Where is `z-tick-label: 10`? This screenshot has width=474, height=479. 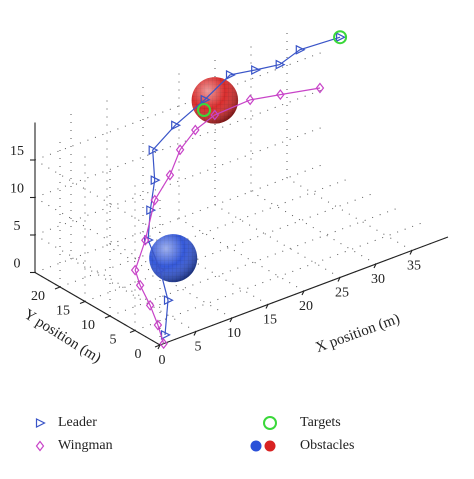
z-tick-label: 10 is located at coordinates (17, 189).